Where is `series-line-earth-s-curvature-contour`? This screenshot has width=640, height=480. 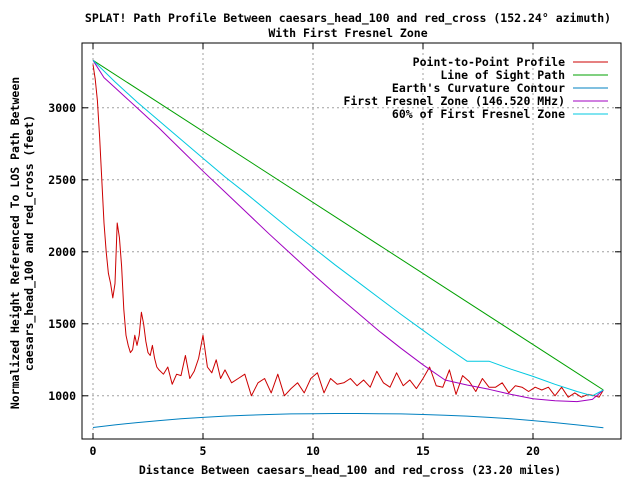 series-line-earth-s-curvature-contour is located at coordinates (348, 421).